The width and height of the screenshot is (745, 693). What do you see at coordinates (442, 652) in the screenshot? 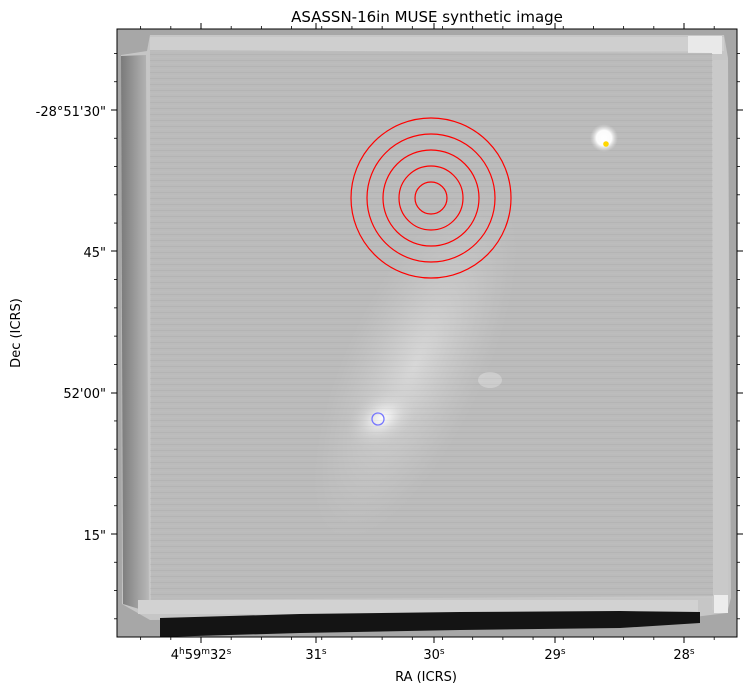
I see `x-tick-2-second-unit: s` at bounding box center [442, 652].